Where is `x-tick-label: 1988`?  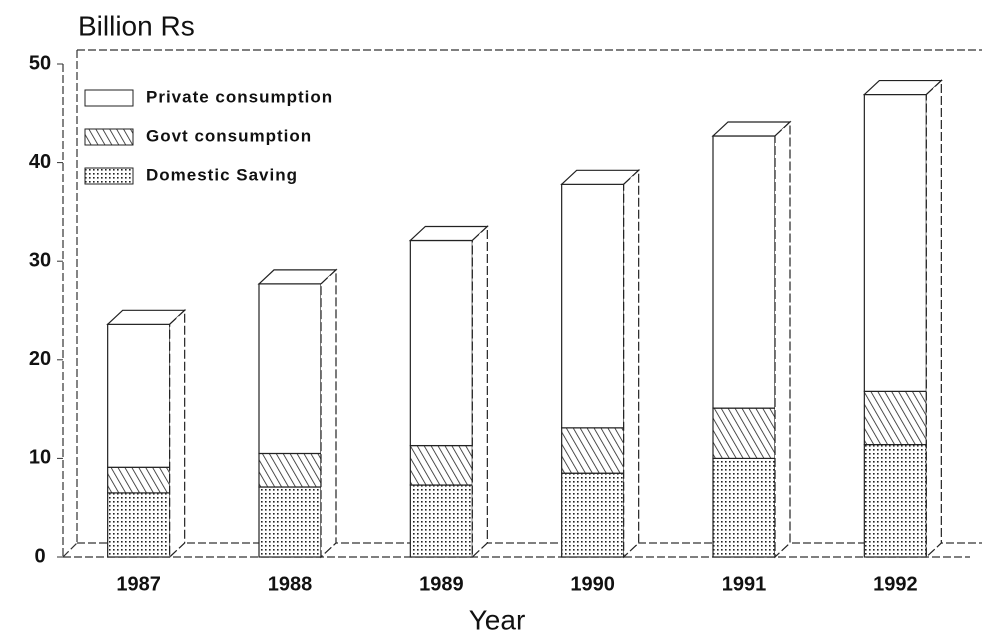
x-tick-label: 1988 is located at coordinates (290, 584).